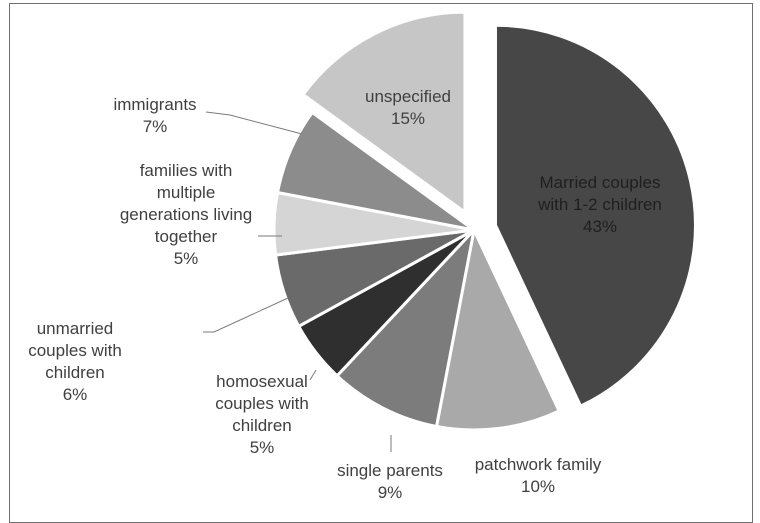 This screenshot has height=523, width=760. What do you see at coordinates (375, 171) in the screenshot?
I see `pie-slice-immigrants` at bounding box center [375, 171].